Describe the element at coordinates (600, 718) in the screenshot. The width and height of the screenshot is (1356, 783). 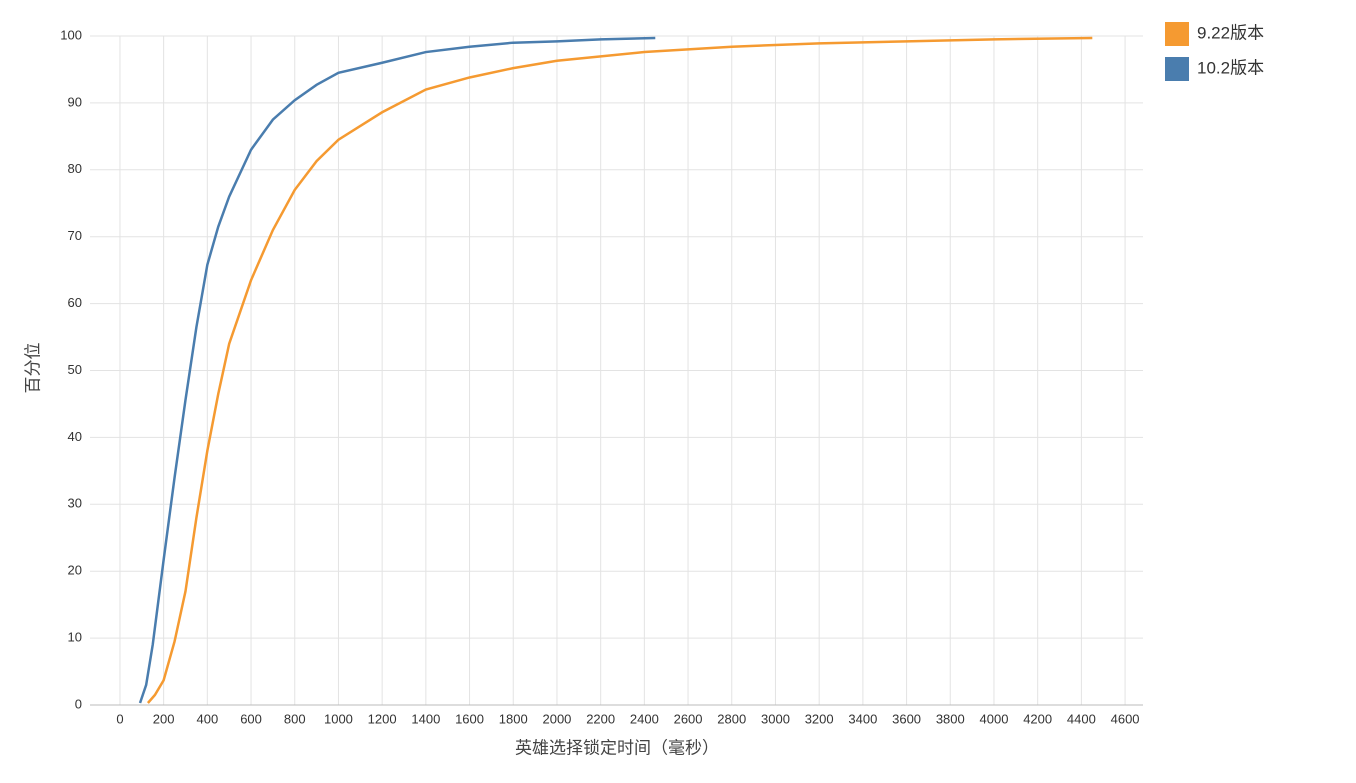
I see `x-tick-label: 2200` at that location.